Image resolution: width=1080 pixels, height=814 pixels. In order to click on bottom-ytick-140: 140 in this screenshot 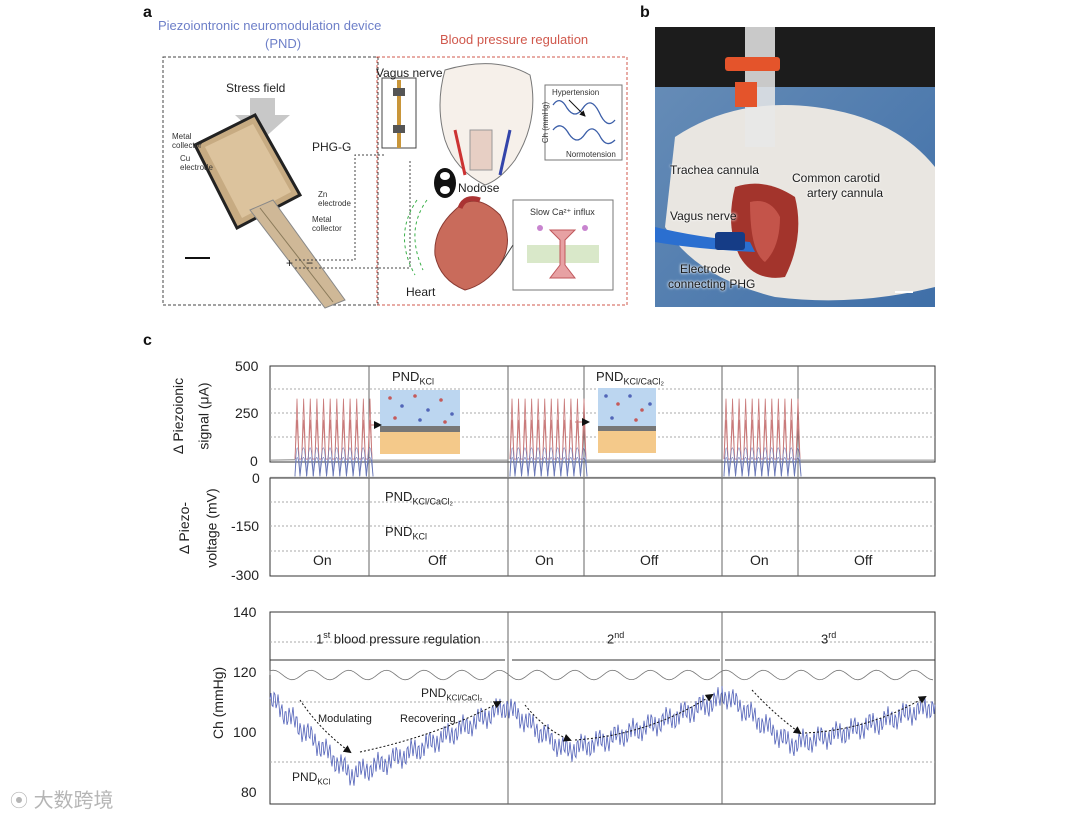, I will do `click(245, 612)`.